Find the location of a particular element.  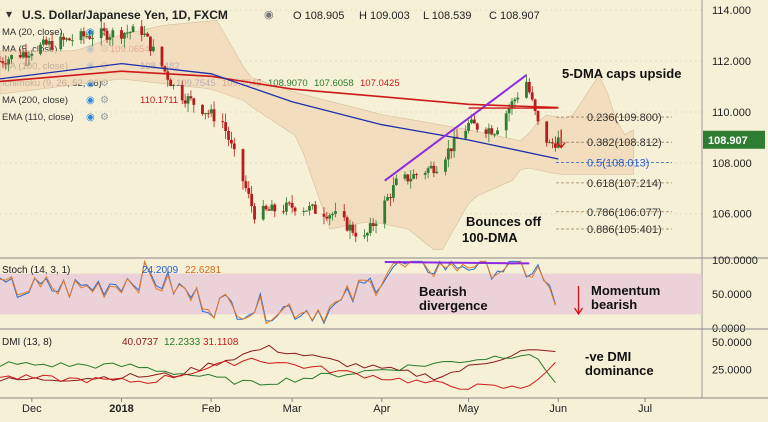

time-tick-label: 2018 is located at coordinates (121, 409).